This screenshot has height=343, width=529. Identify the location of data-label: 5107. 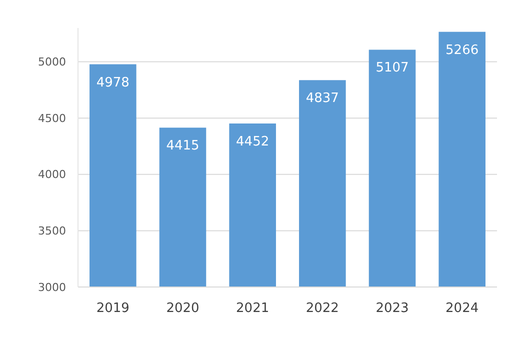
(392, 68).